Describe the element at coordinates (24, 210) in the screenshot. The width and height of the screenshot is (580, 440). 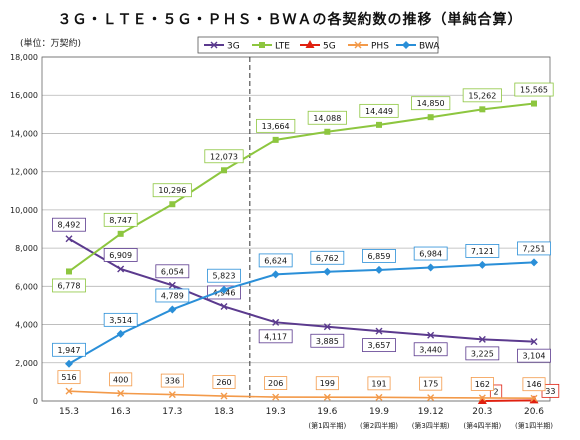
I see `y-tick-label: 10,000` at that location.